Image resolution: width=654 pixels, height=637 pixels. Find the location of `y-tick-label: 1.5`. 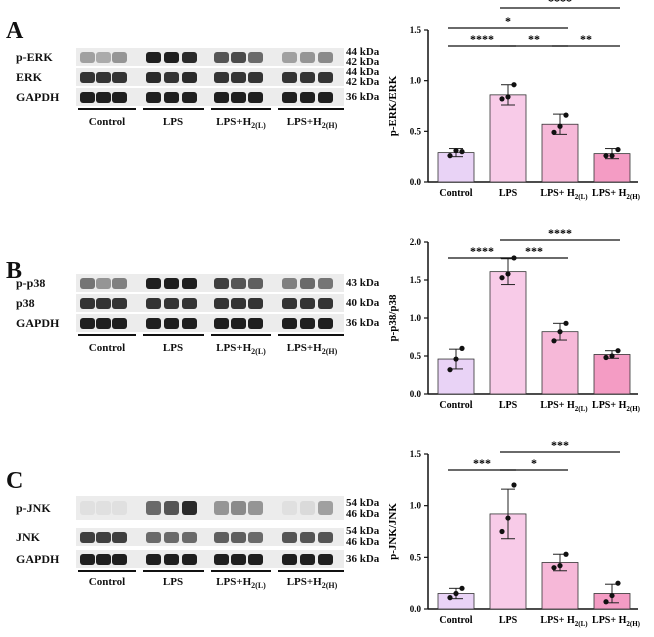

y-tick-label: 1.5 is located at coordinates (416, 280).